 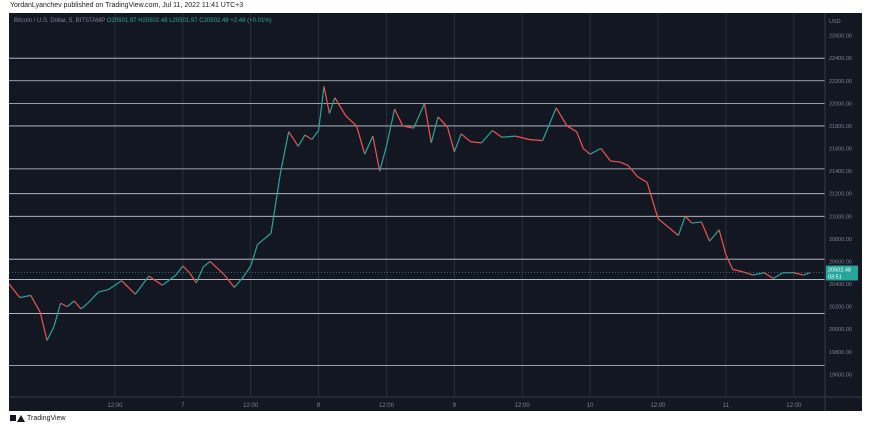 I want to click on symbol-title: Bitcoin / U.S. Dollar, 5, BITSTAMP, so click(x=60, y=21).